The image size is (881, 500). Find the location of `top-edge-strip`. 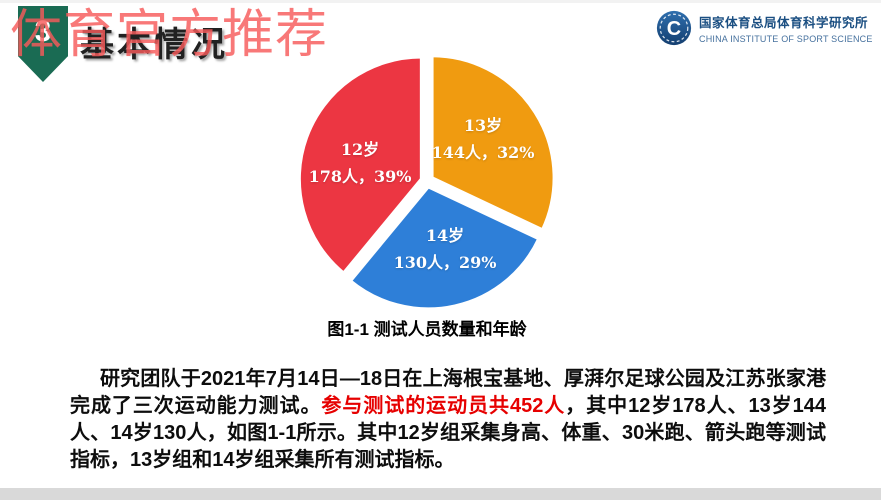

top-edge-strip is located at coordinates (440, 1).